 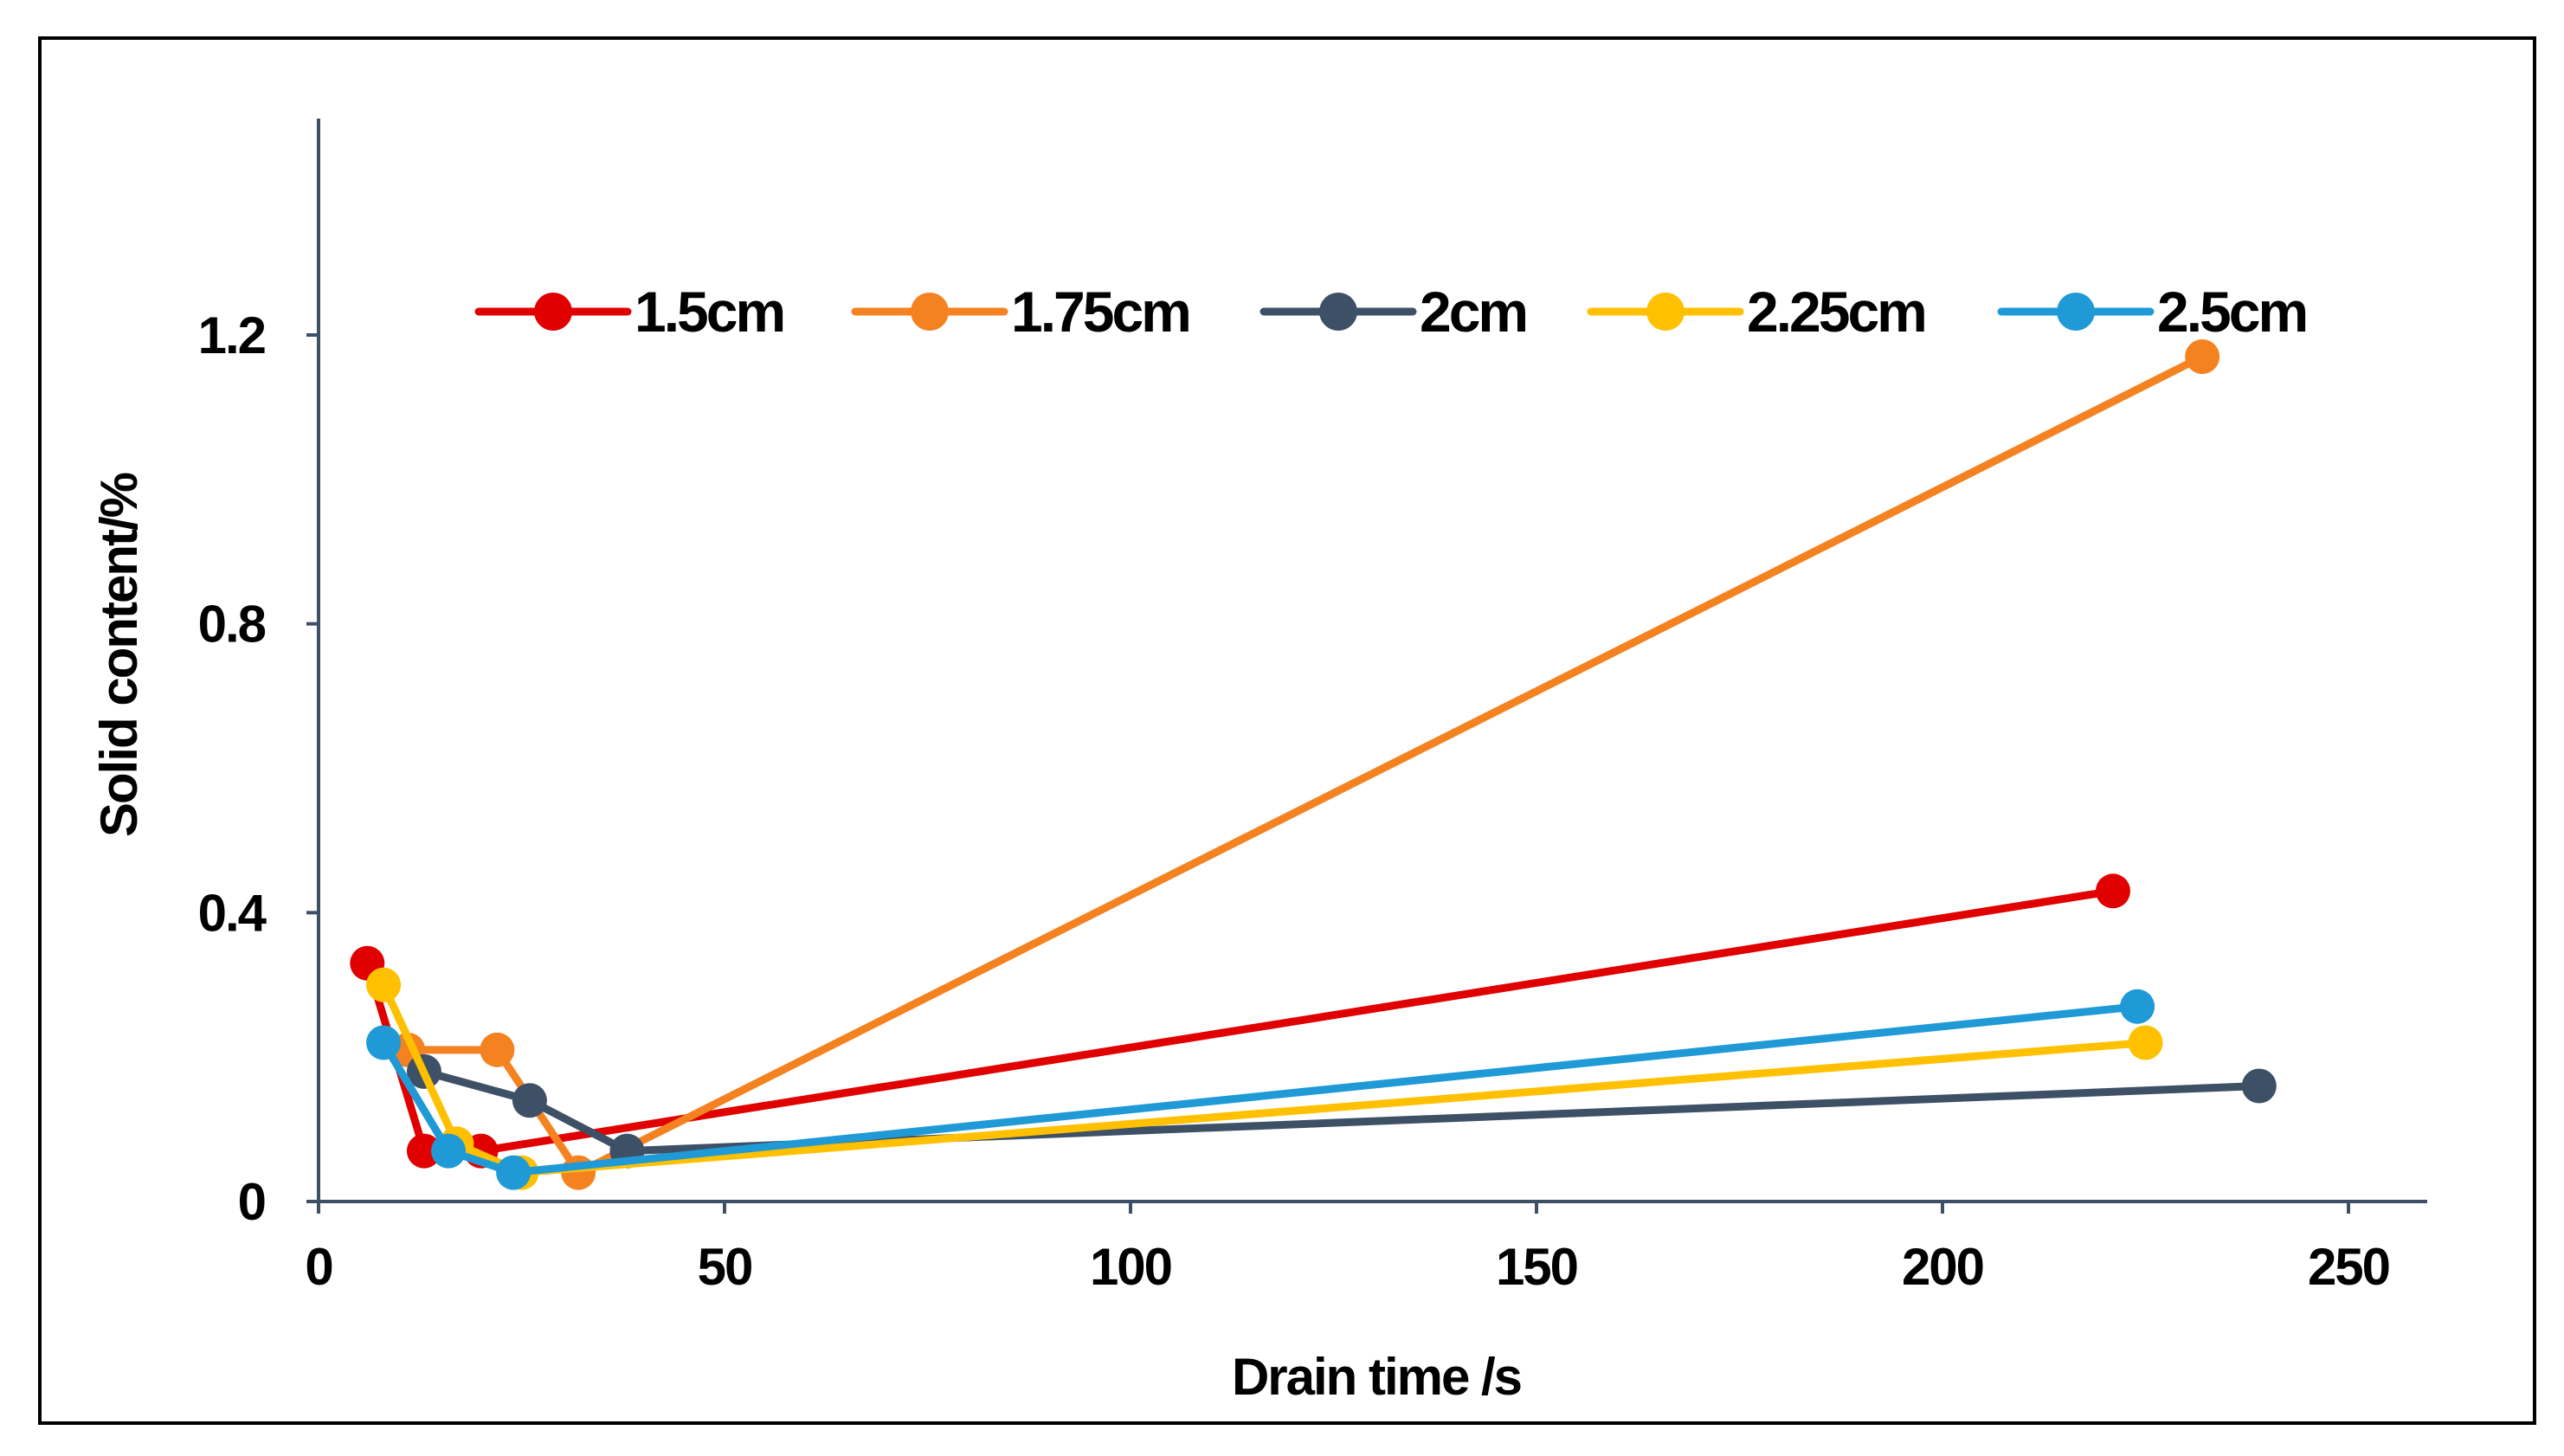 What do you see at coordinates (2349, 1267) in the screenshot?
I see `x-tick-label: 250` at bounding box center [2349, 1267].